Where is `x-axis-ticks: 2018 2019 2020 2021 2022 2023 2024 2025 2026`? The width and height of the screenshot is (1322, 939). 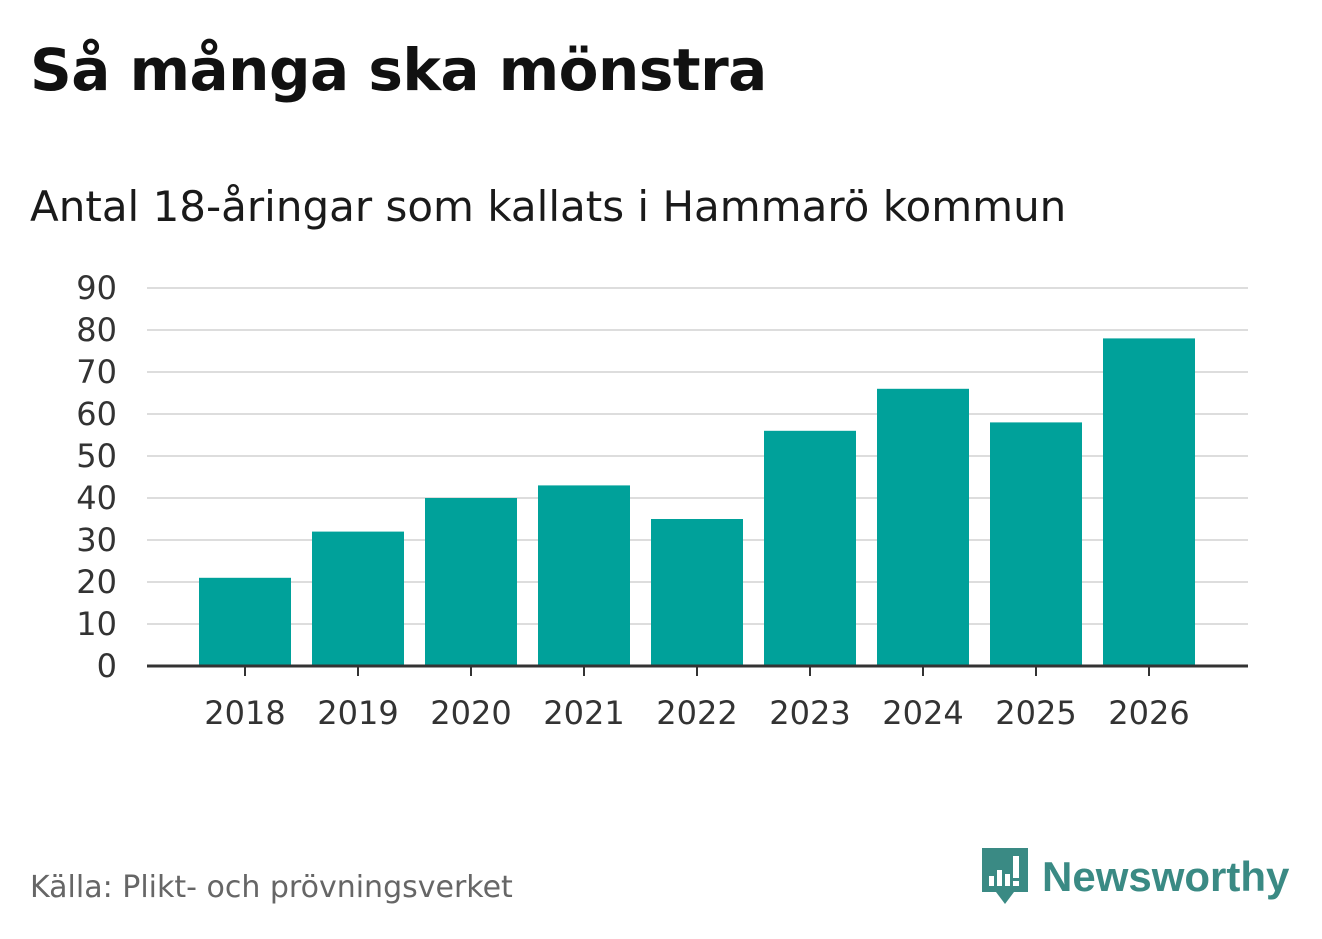 x-axis-ticks: 2018 2019 2020 2021 2022 2023 2024 2025 2026 is located at coordinates (697, 699).